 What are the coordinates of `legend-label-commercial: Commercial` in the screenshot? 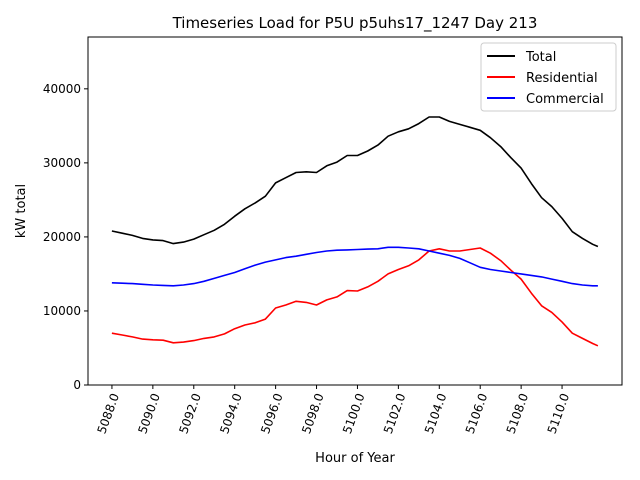 It's located at (565, 99).